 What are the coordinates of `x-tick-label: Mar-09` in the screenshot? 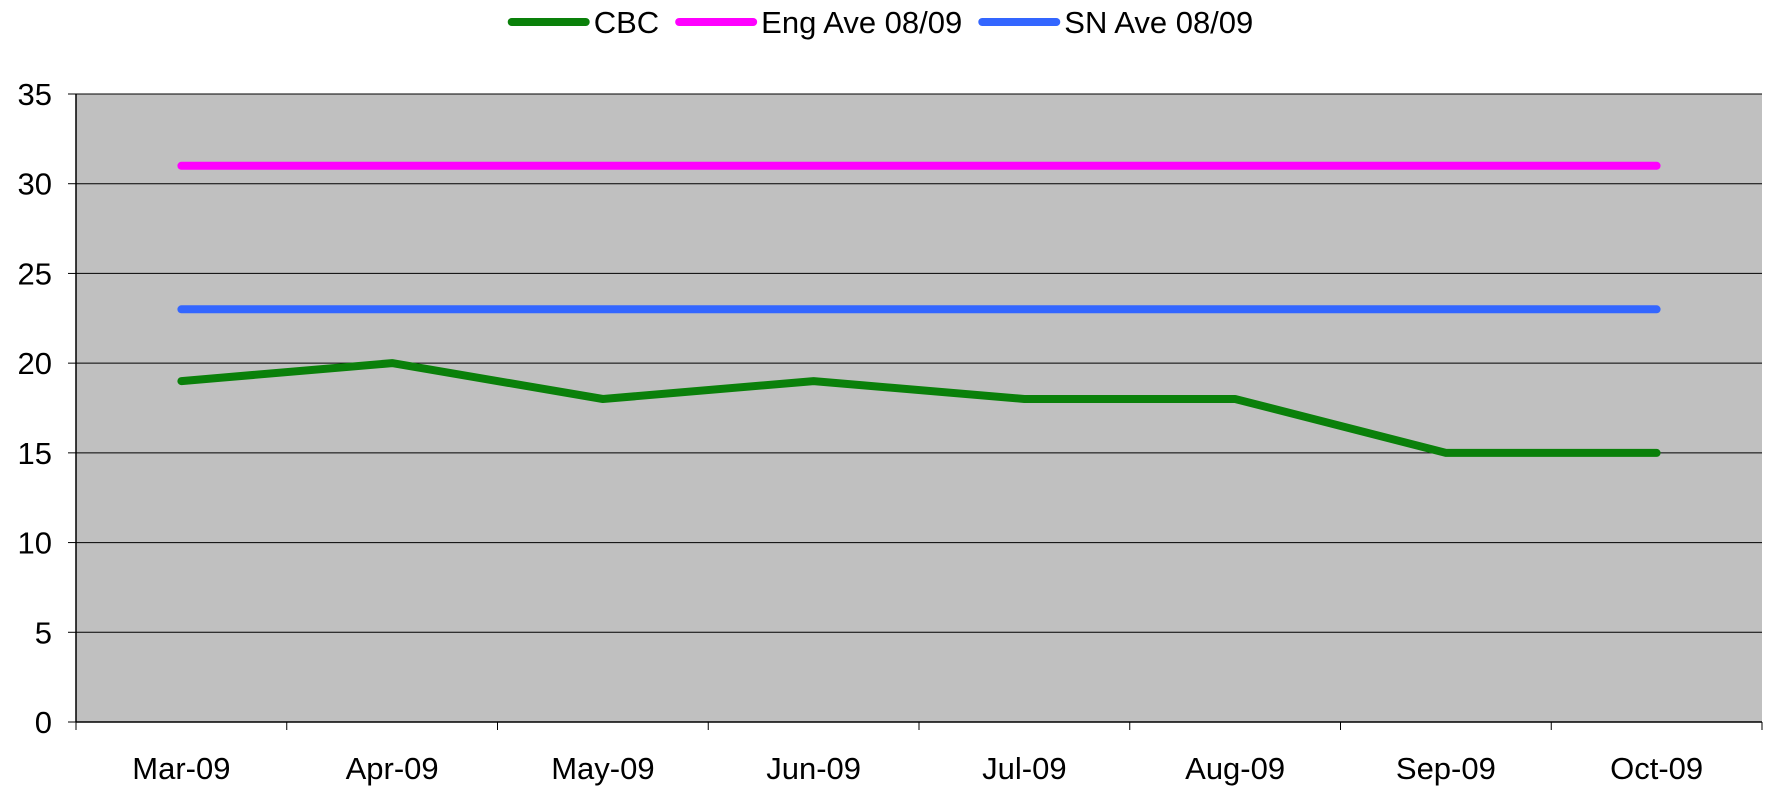 It's located at (181, 768).